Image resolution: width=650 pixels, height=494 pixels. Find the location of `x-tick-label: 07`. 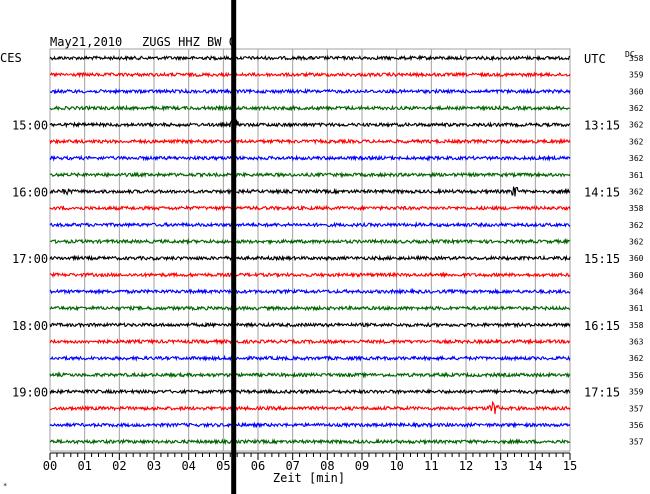

x-tick-label: 07 is located at coordinates (292, 466).